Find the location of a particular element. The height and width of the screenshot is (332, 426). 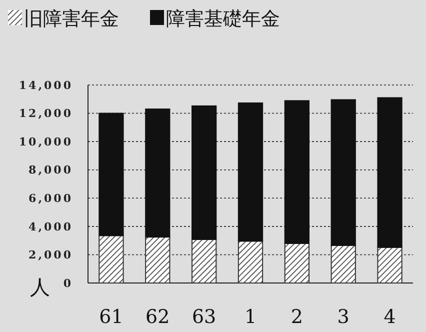

y-tick-label: 2,000 is located at coordinates (50, 255).